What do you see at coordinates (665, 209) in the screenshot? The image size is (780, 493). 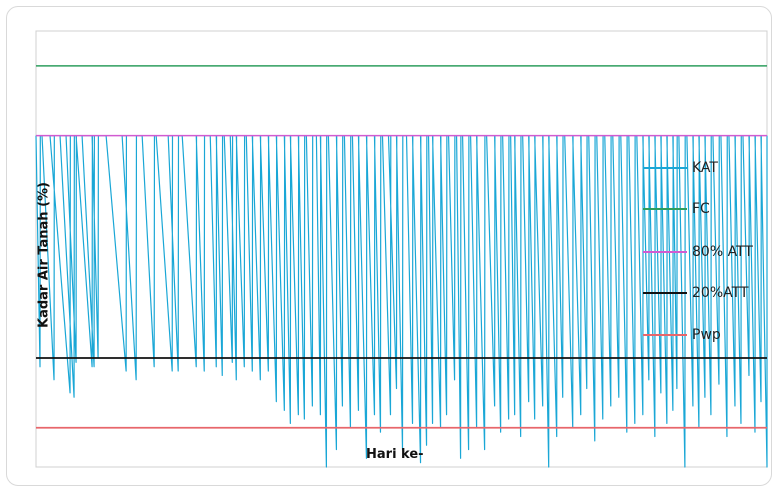 I see `legend-swatch-fc` at bounding box center [665, 209].